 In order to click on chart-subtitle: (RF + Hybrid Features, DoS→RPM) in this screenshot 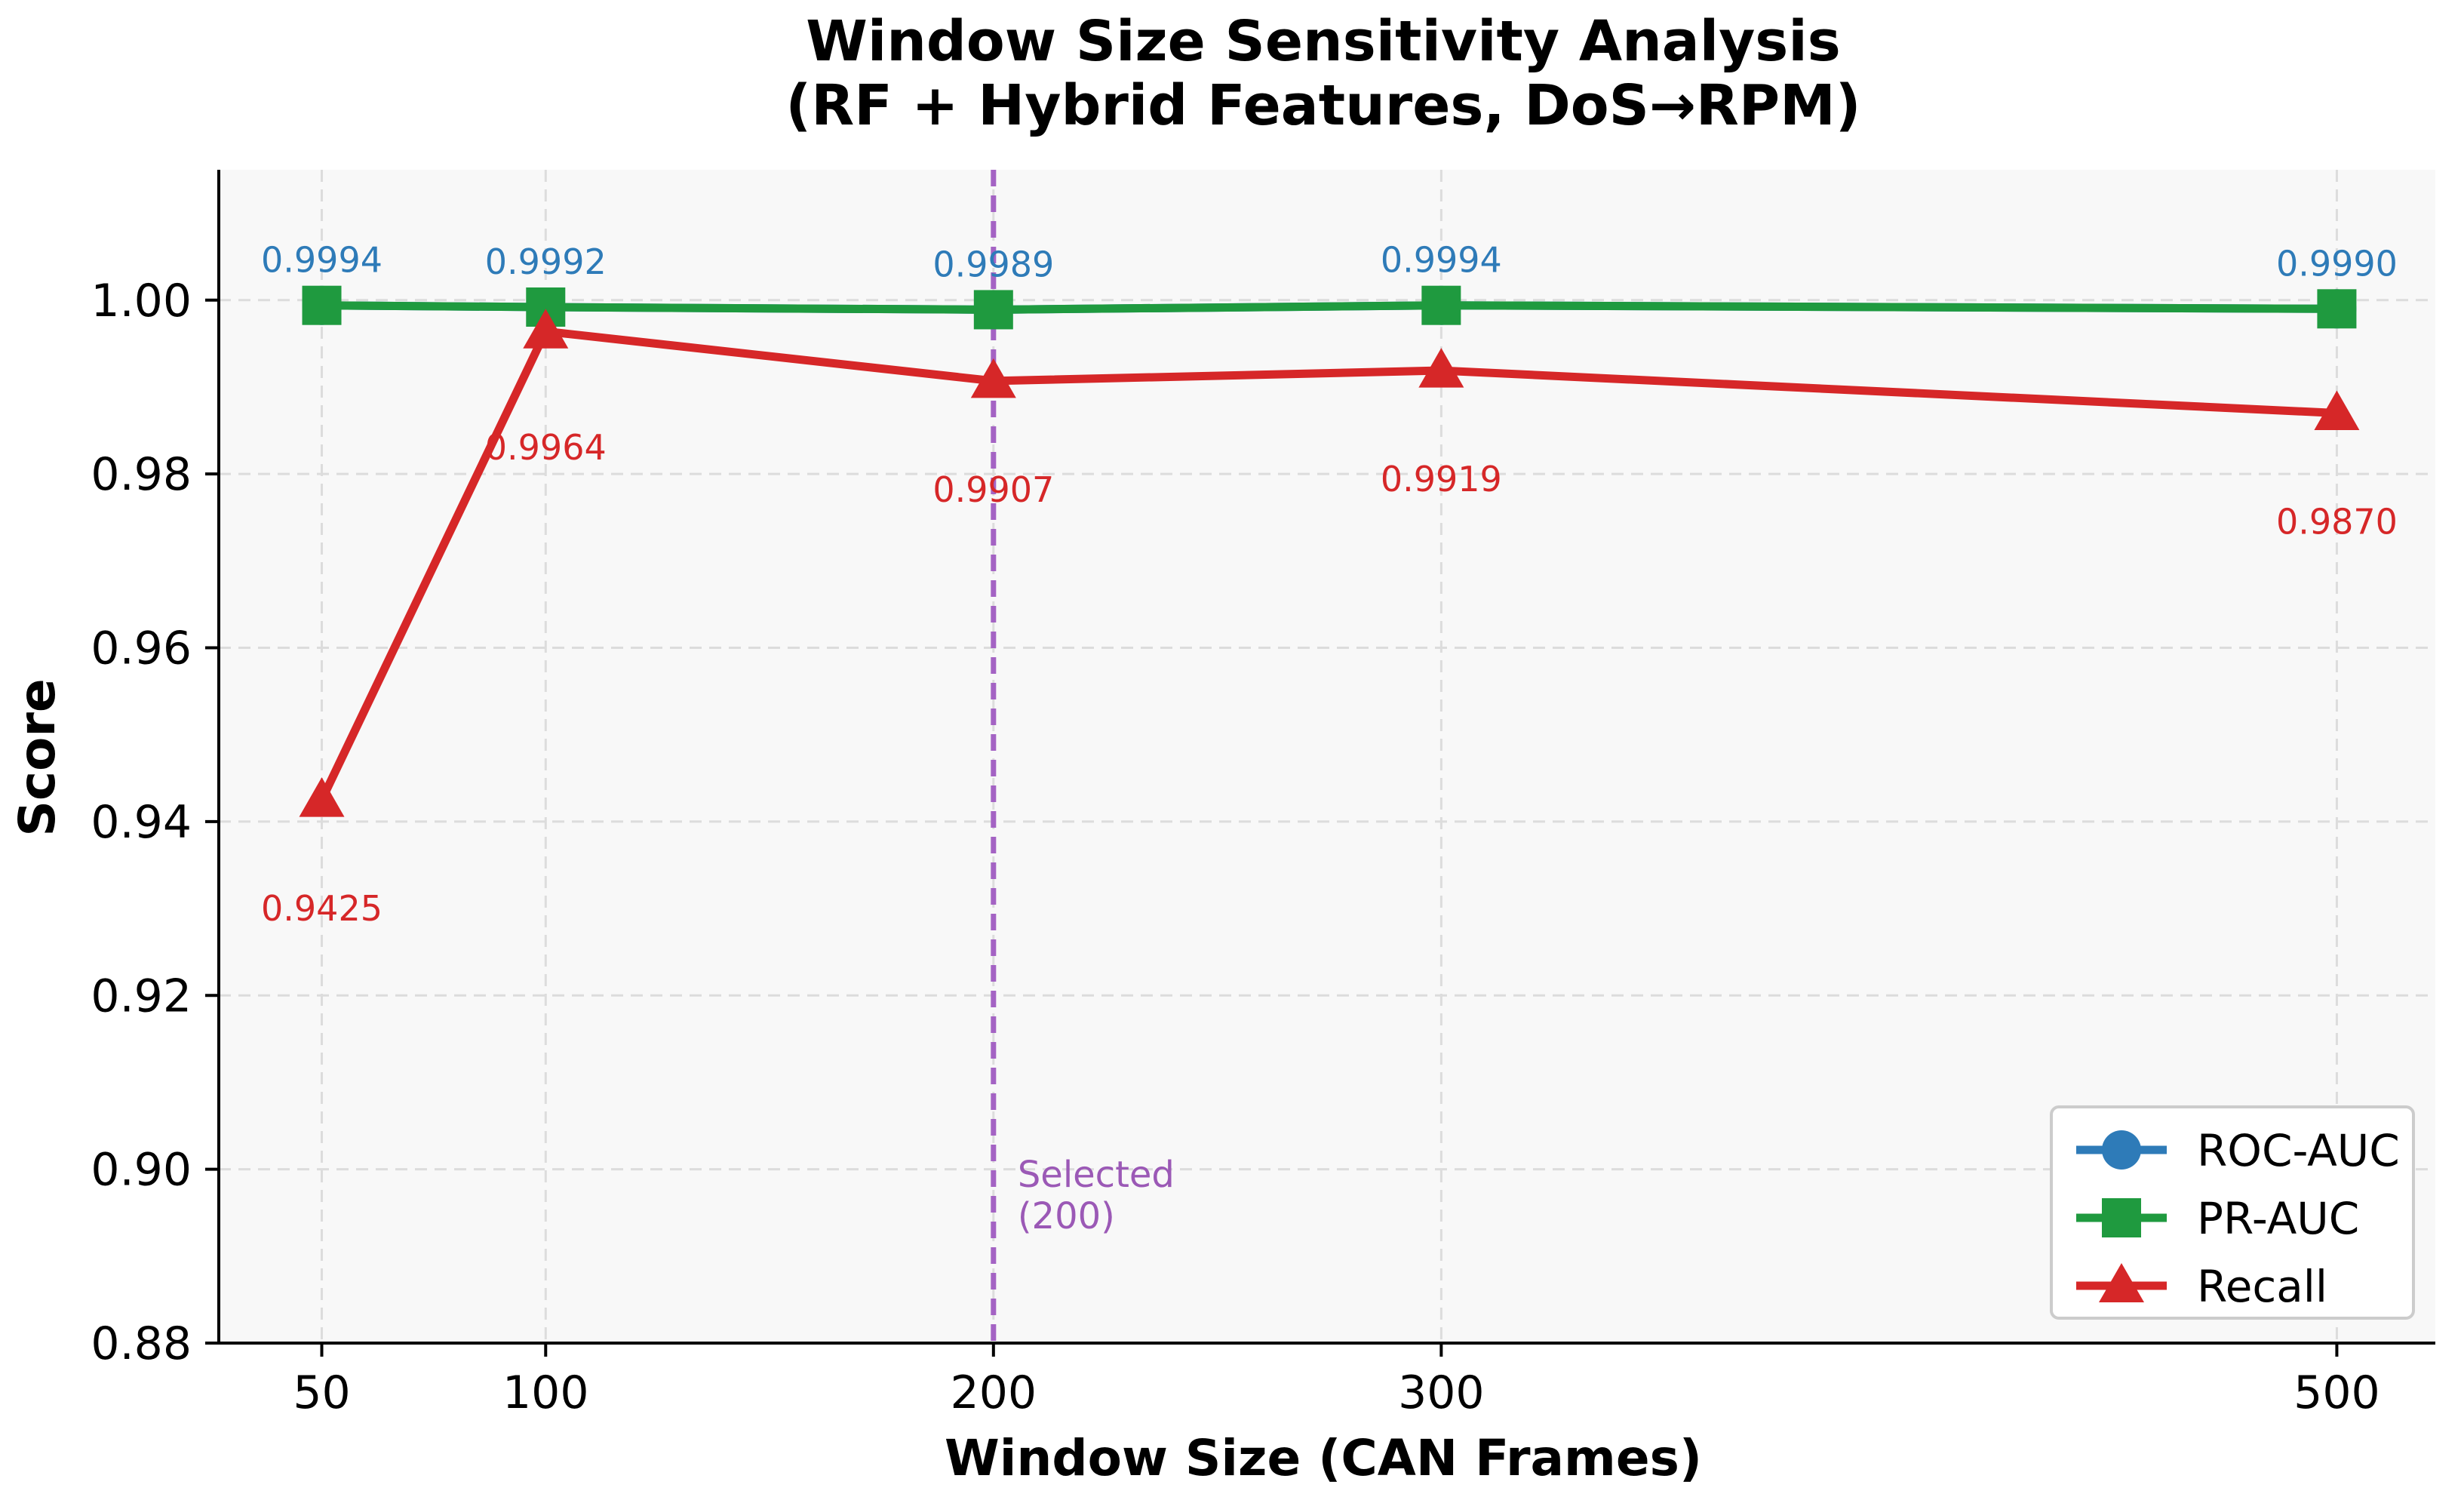, I will do `click(1322, 105)`.